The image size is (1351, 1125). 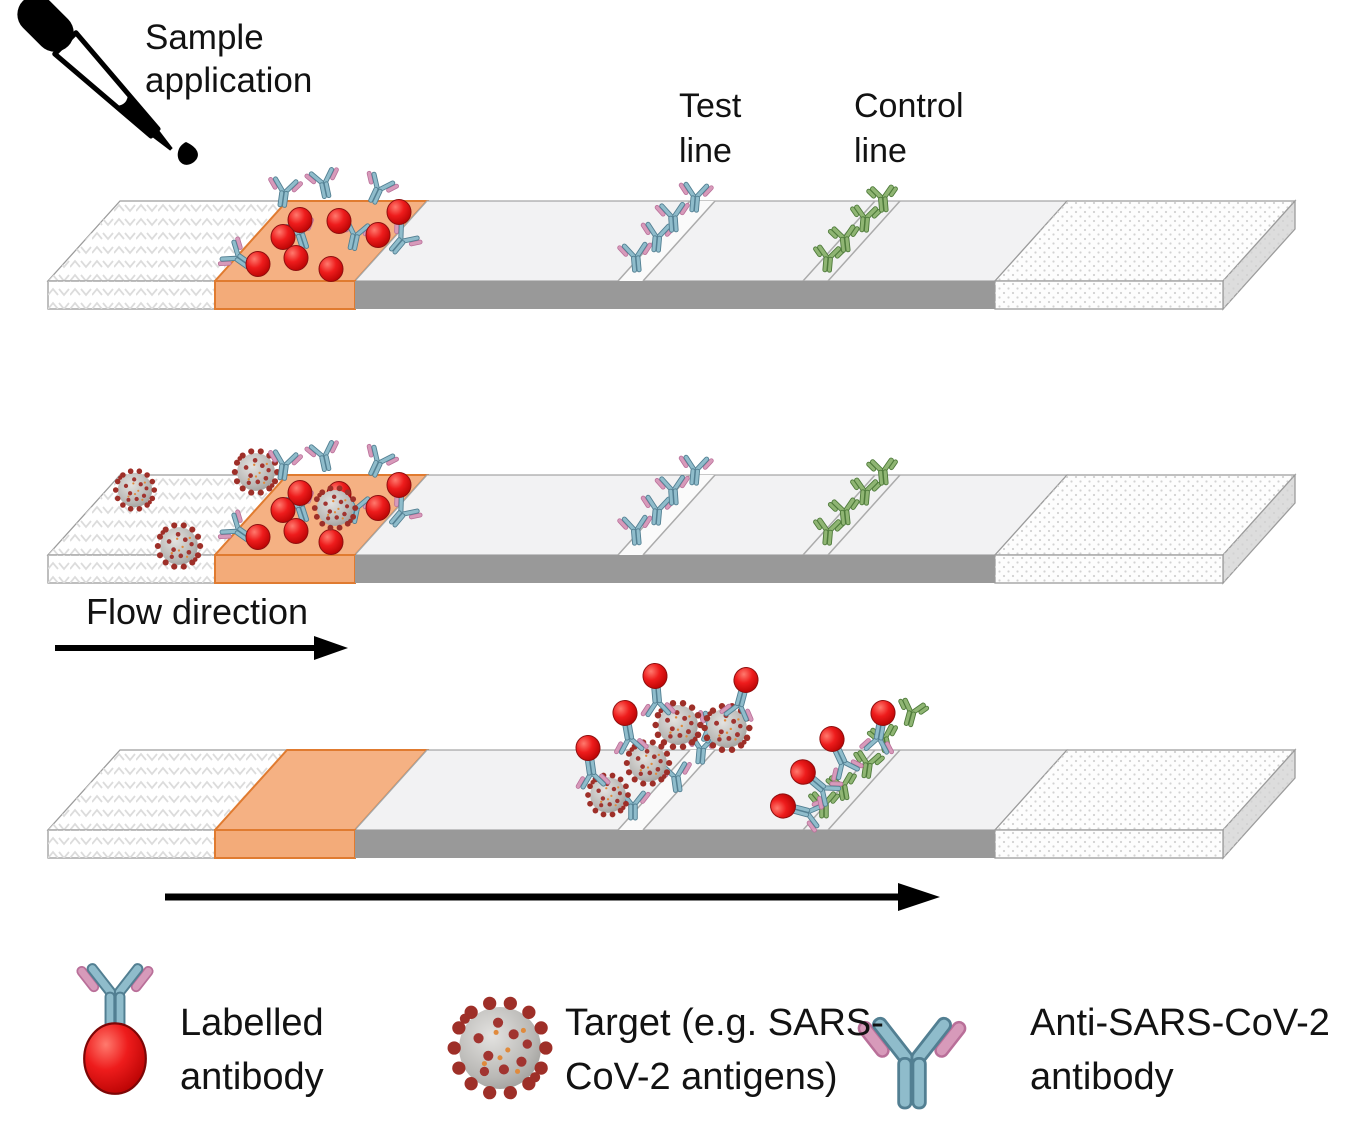 What do you see at coordinates (1180, 1023) in the screenshot?
I see `legend-anti-sars-line1: Anti-SARS-CoV-2` at bounding box center [1180, 1023].